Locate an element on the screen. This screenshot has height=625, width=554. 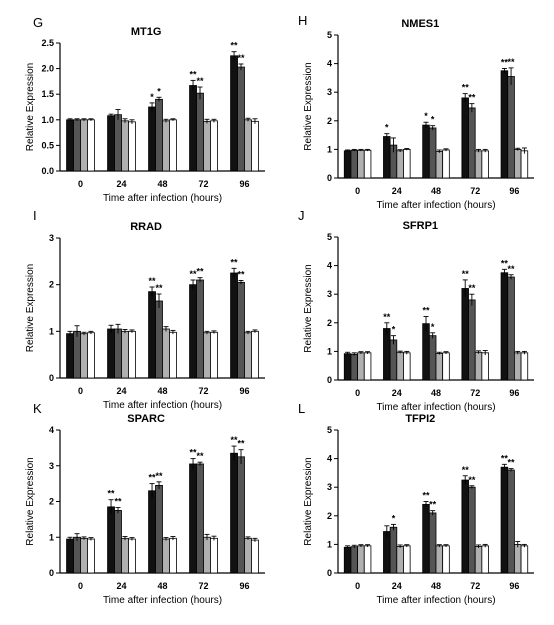
panel-letter: G is located at coordinates (38, 22).